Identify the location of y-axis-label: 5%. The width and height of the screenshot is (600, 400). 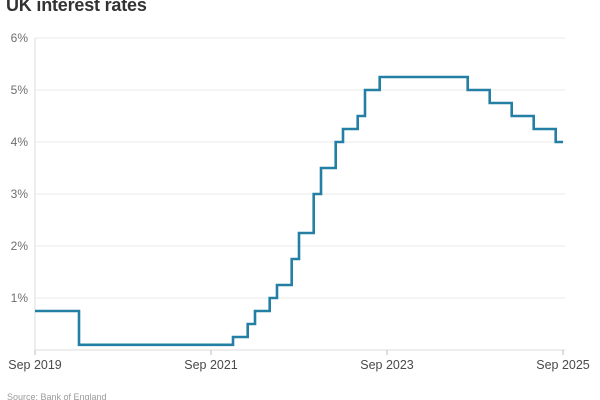
(20, 90).